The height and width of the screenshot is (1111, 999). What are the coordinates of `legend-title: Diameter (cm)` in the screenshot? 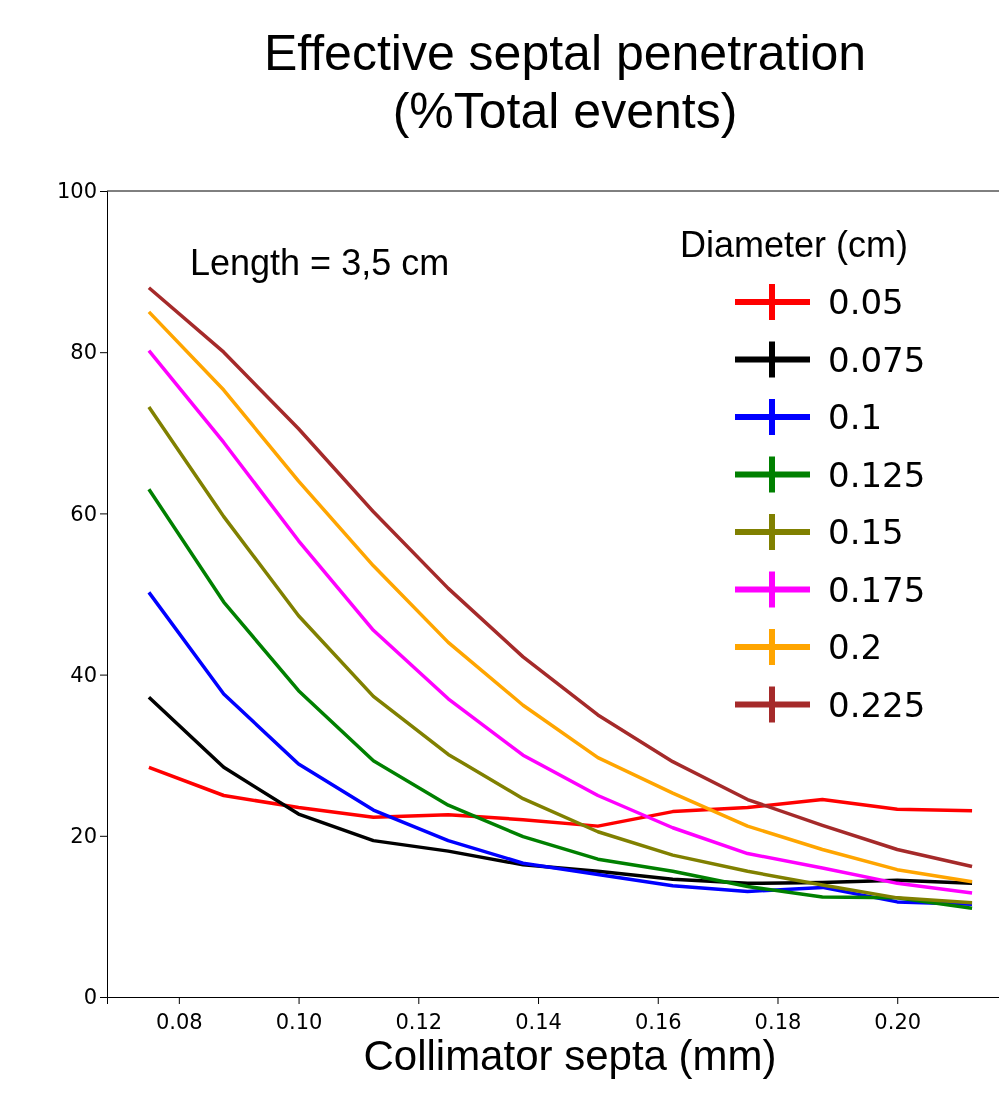 It's located at (794, 244).